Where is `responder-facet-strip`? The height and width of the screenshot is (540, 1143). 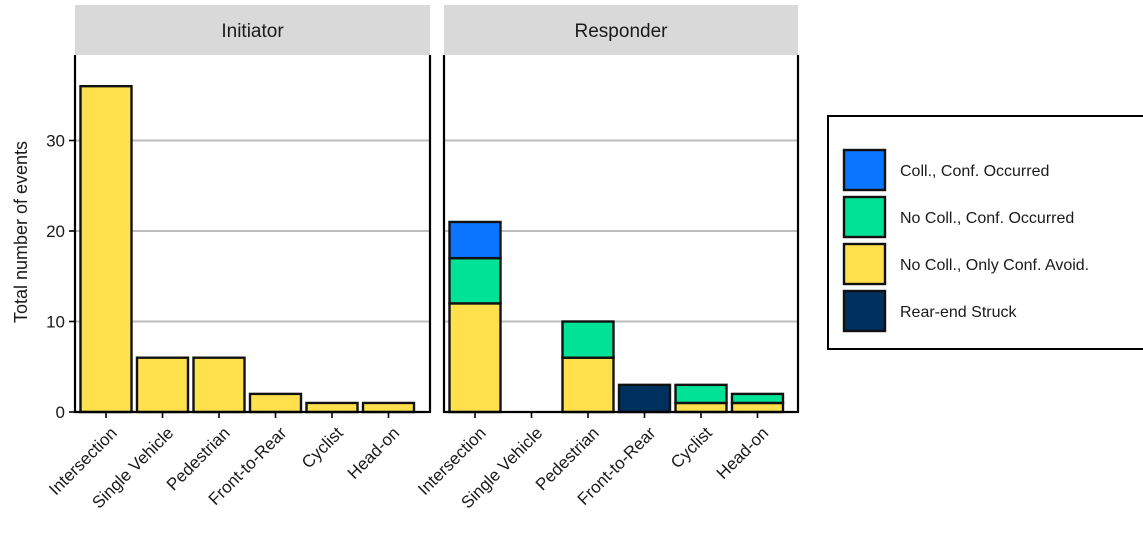 responder-facet-strip is located at coordinates (621, 30).